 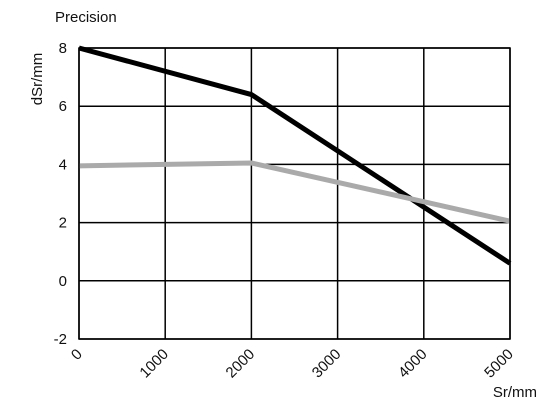 I want to click on y-tick-label: 4, so click(x=63, y=164).